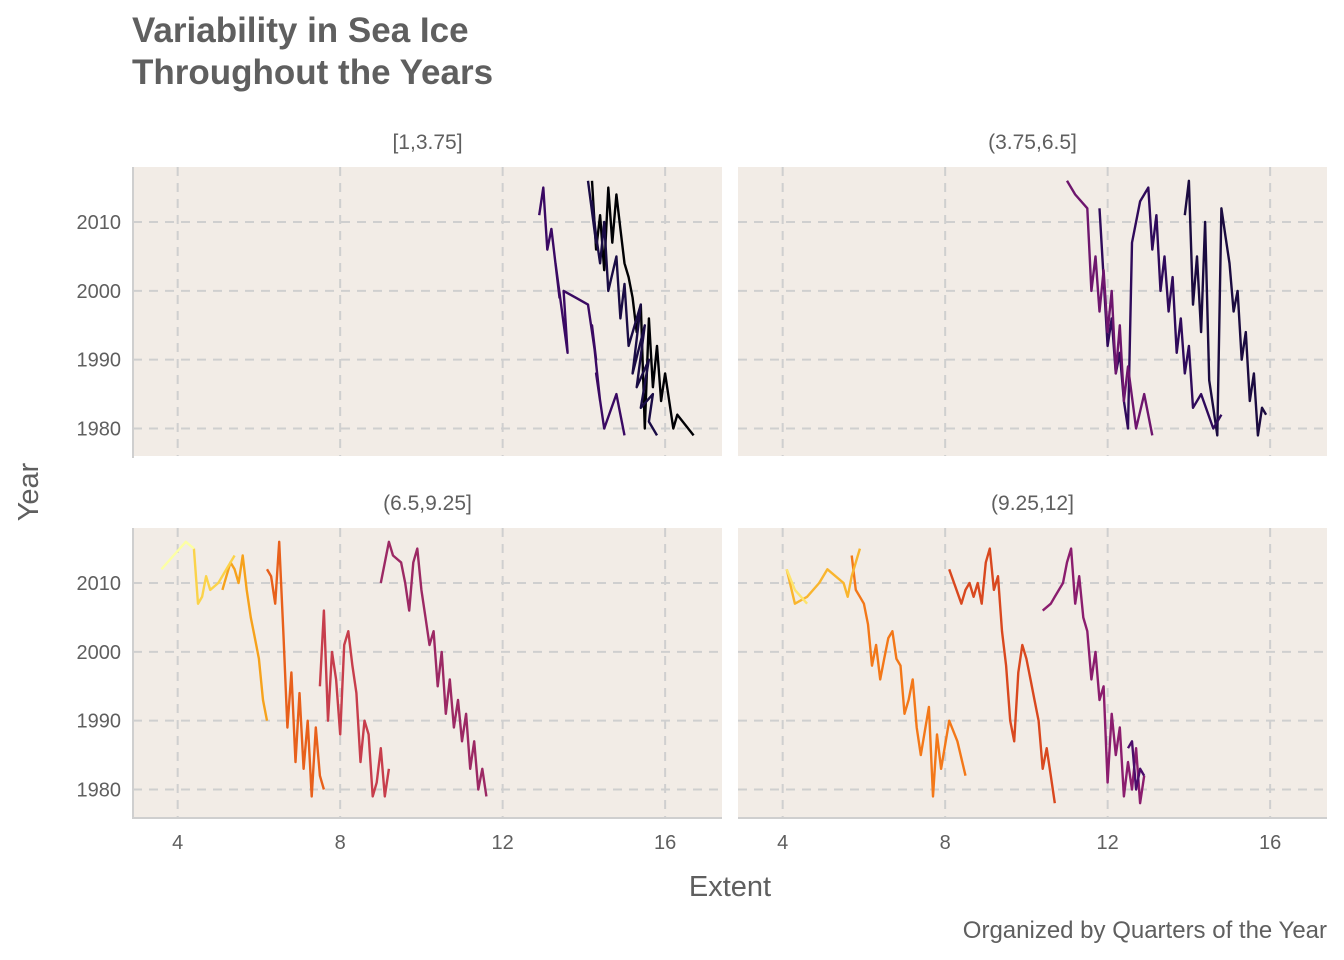 The image size is (1344, 960). I want to click on facet-panel-2: (3.75,6.5], so click(1032, 293).